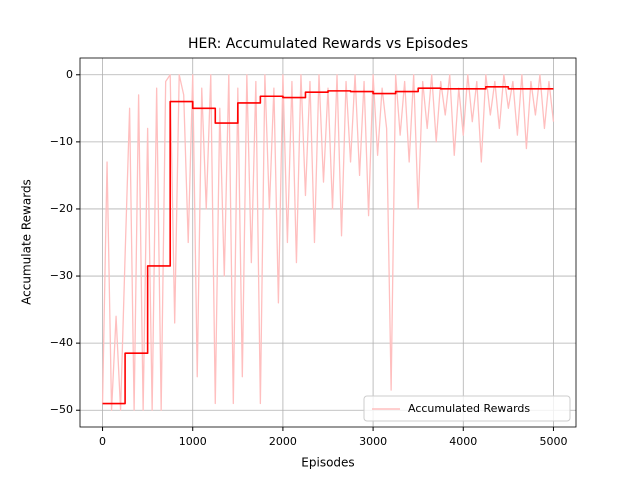  I want to click on x-tick-label: 4000, so click(463, 441).